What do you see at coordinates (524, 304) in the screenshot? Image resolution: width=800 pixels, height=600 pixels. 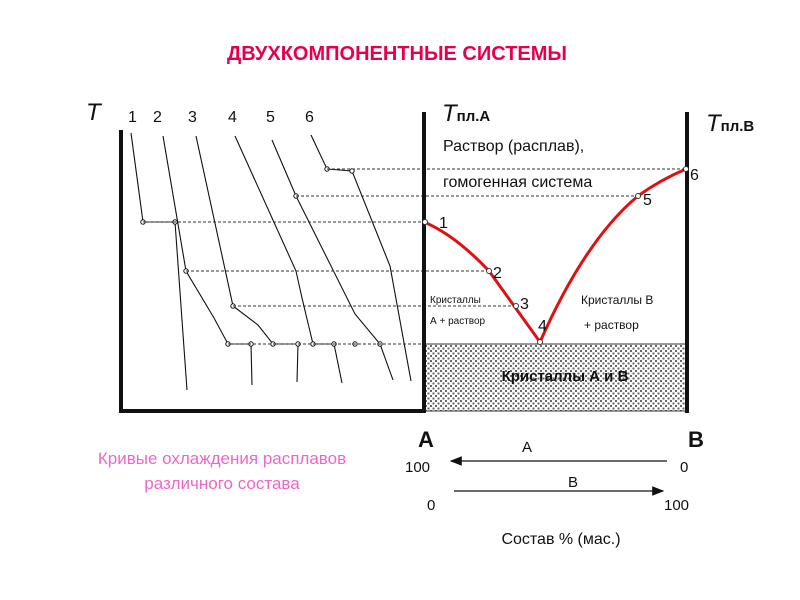 I see `phase-point-label-3: 3` at bounding box center [524, 304].